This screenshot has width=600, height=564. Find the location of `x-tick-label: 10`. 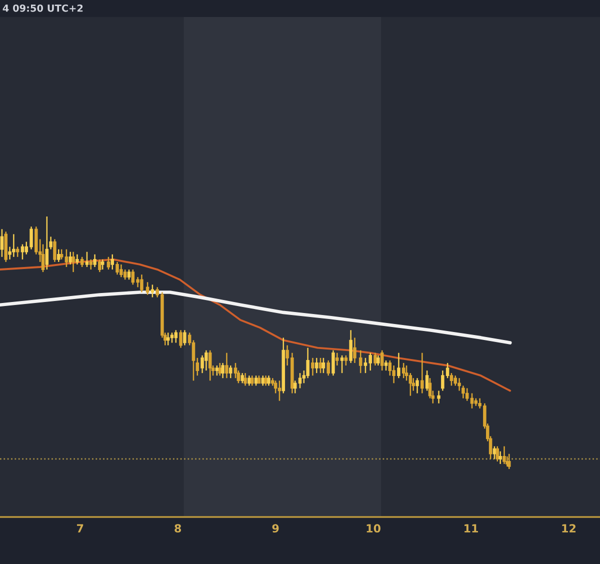

x-tick-label: 10 is located at coordinates (373, 528).